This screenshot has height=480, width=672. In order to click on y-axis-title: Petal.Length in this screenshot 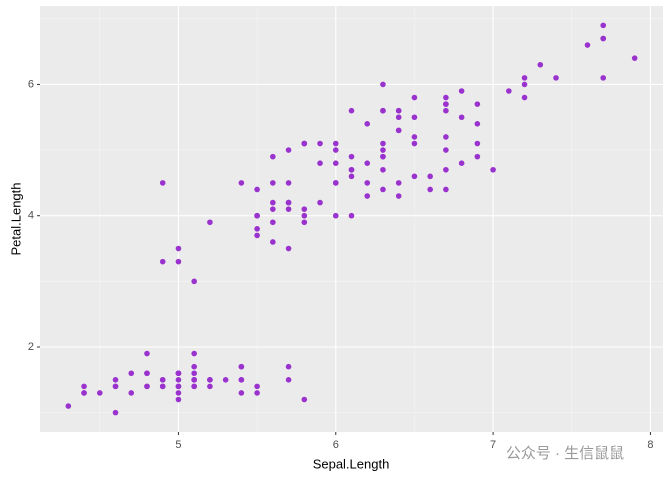, I will do `click(15, 218)`.